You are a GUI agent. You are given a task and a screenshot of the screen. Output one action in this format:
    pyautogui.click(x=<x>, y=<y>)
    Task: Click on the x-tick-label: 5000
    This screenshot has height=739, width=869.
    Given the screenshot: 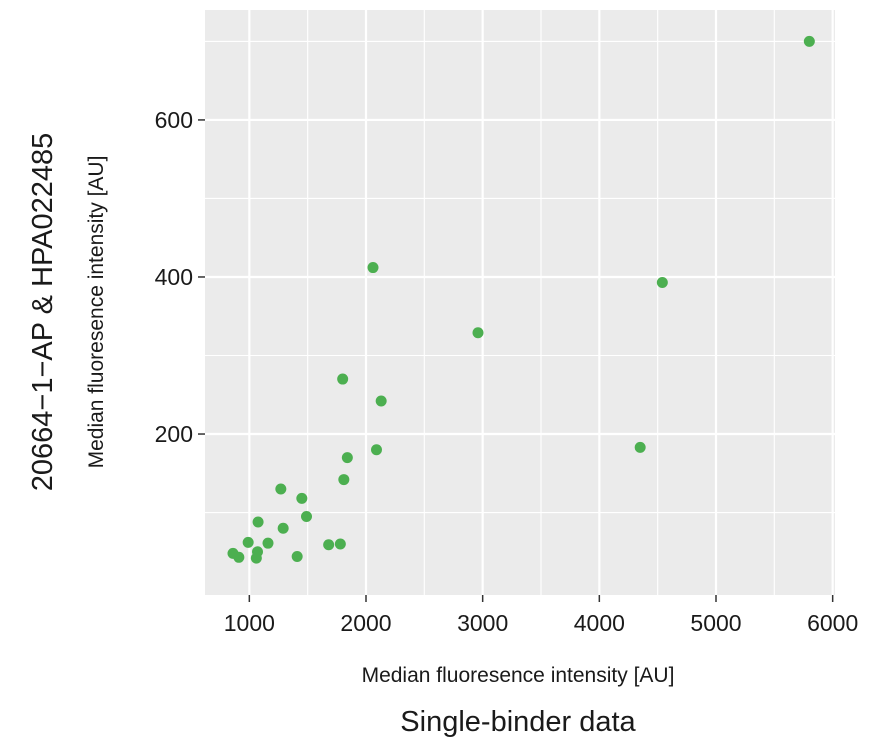 What is the action you would take?
    pyautogui.click(x=715, y=623)
    